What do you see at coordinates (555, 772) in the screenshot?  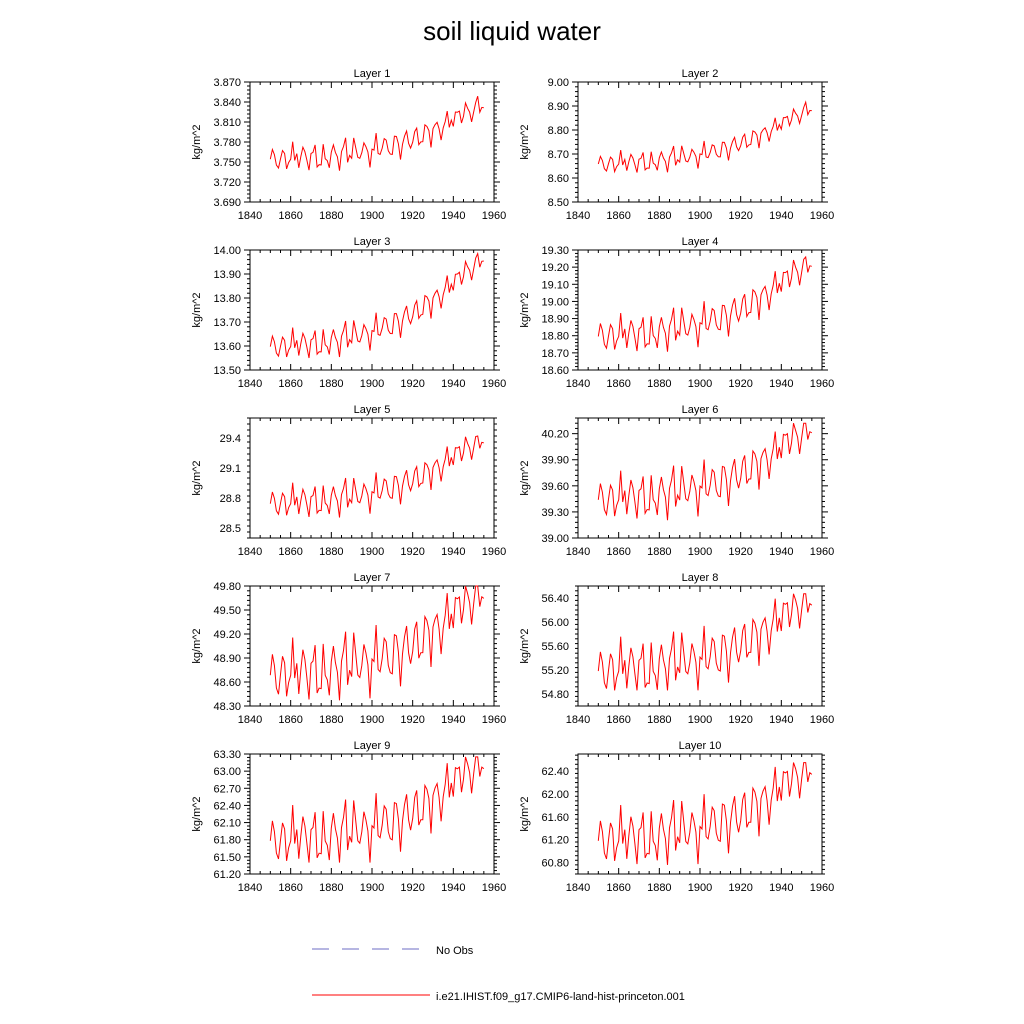 I see `layer-10-ytick-label: 62.40` at bounding box center [555, 772].